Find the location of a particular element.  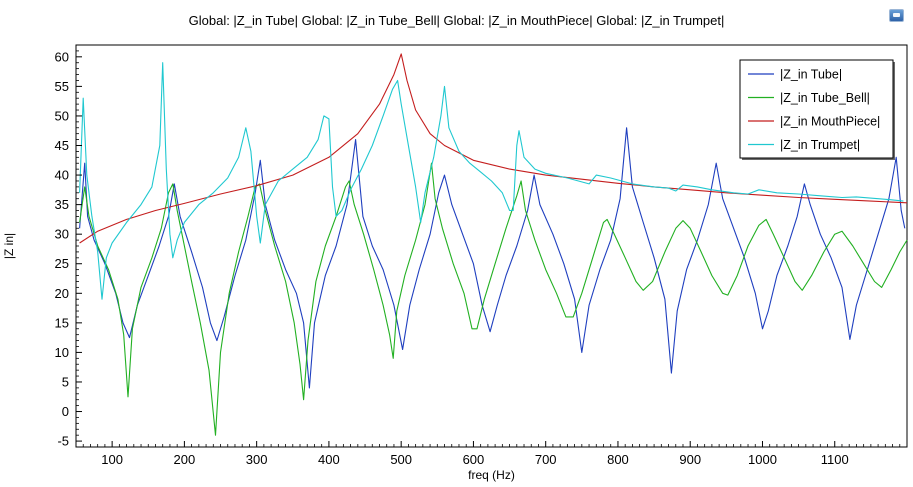

y-tick-label: 30 is located at coordinates (62, 234).